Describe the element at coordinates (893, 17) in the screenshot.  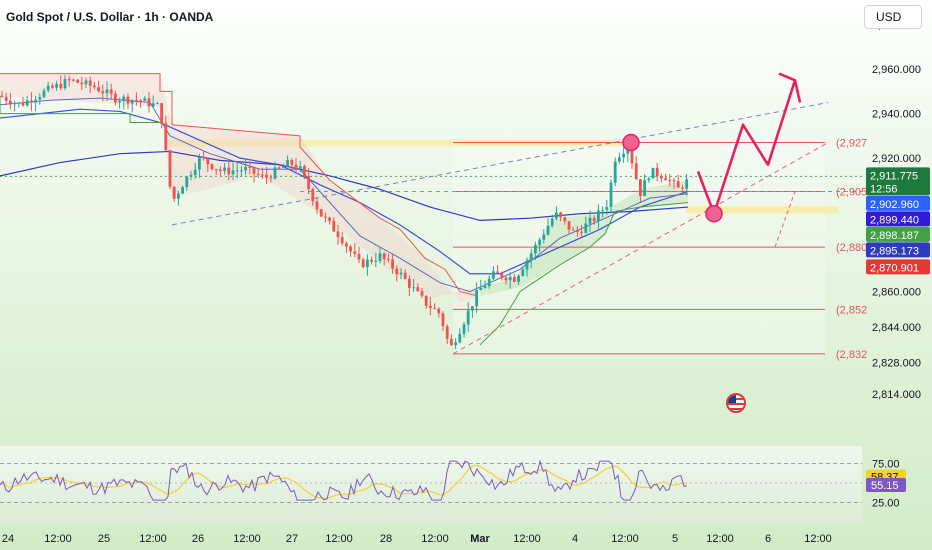
I see `currency-button: USD` at that location.